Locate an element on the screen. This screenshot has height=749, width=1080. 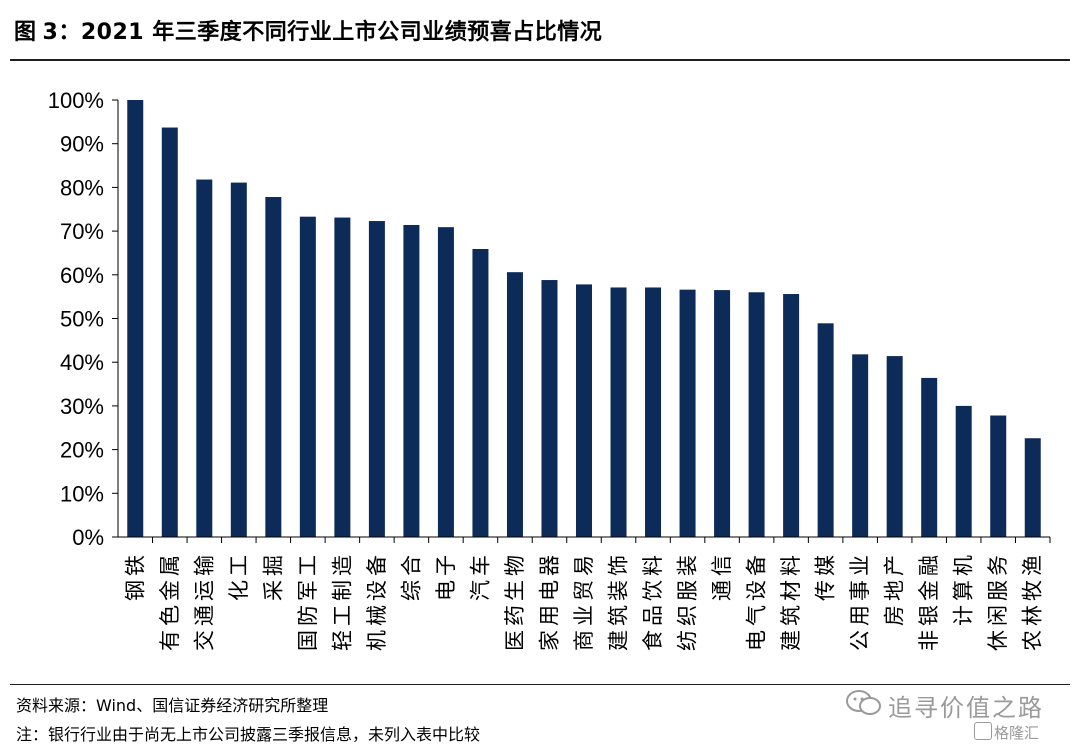
x-category-label: 非银金融 is located at coordinates (929, 601).